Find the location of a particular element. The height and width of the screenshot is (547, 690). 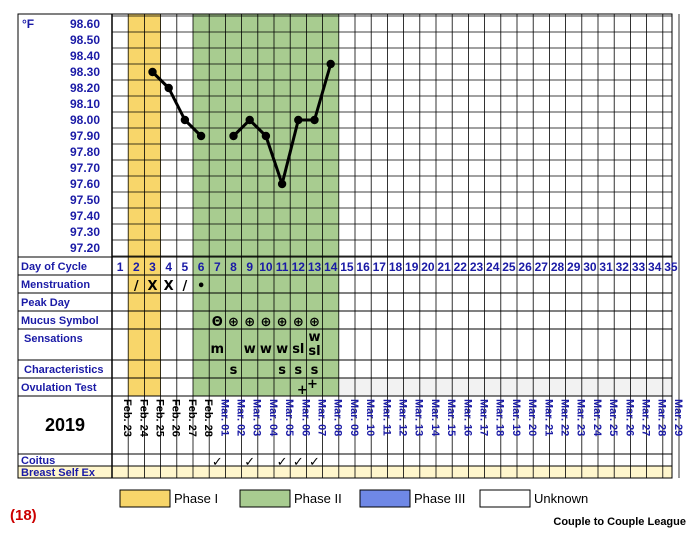

breast-self-ex-label: Breast Self Ex is located at coordinates (58, 473).